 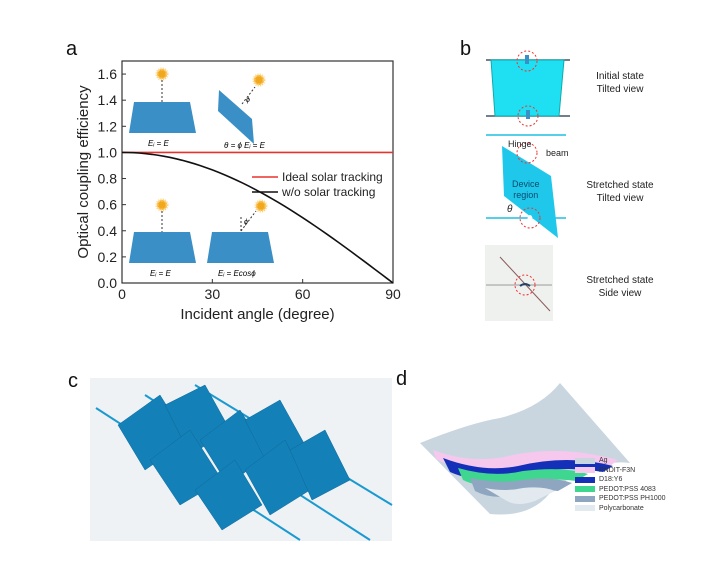 What do you see at coordinates (242, 111) in the screenshot?
I see `inset-tracking-tilted: ϕ θ = ϕ Eᵢ = E` at bounding box center [242, 111].